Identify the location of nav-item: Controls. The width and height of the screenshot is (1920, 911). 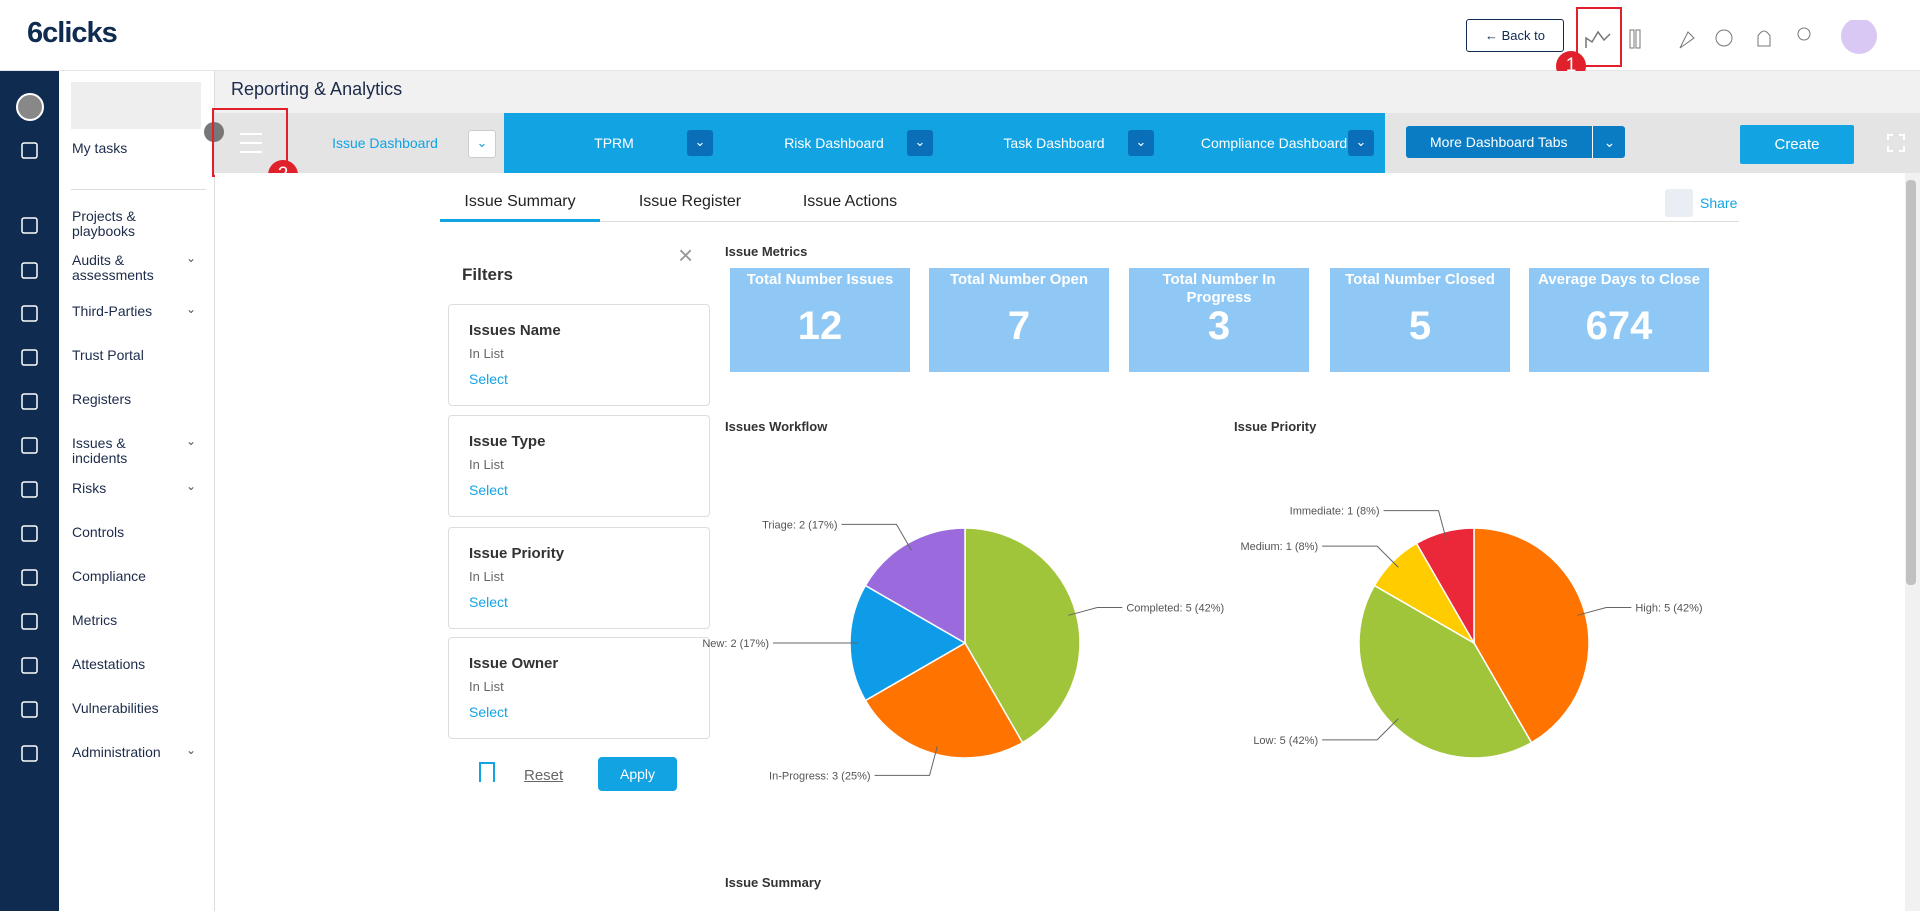
(98, 532).